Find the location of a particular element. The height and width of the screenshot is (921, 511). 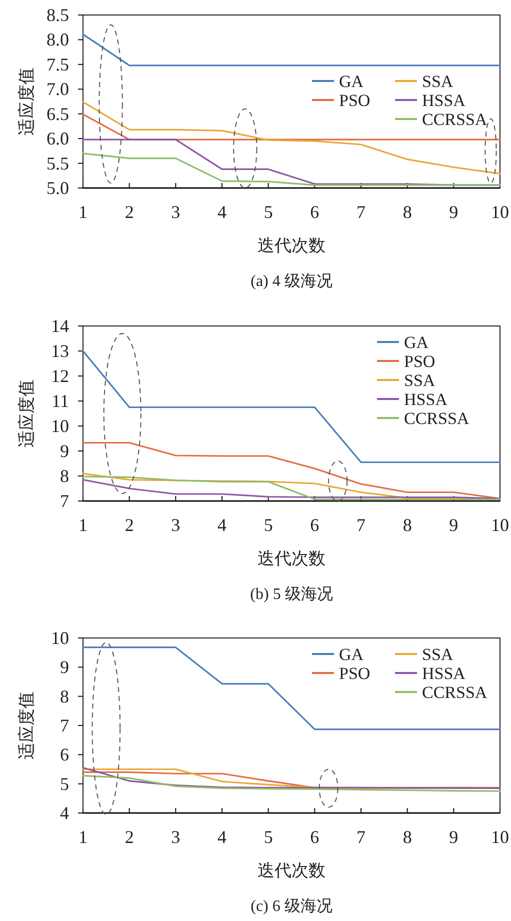

y-tick-label: 6.5 is located at coordinates (57, 114).